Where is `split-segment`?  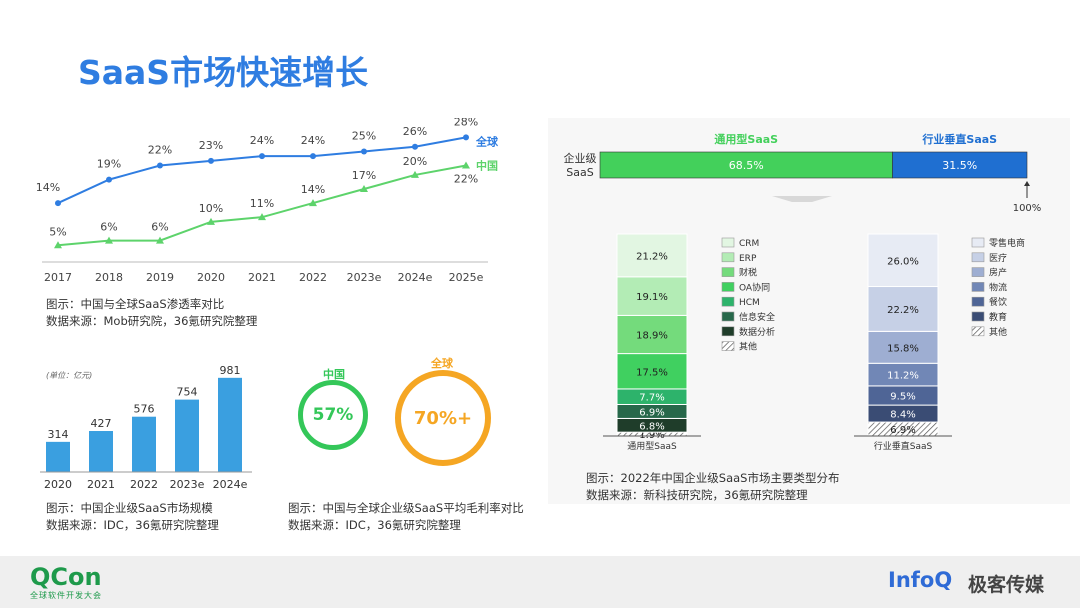
split-segment is located at coordinates (960, 165).